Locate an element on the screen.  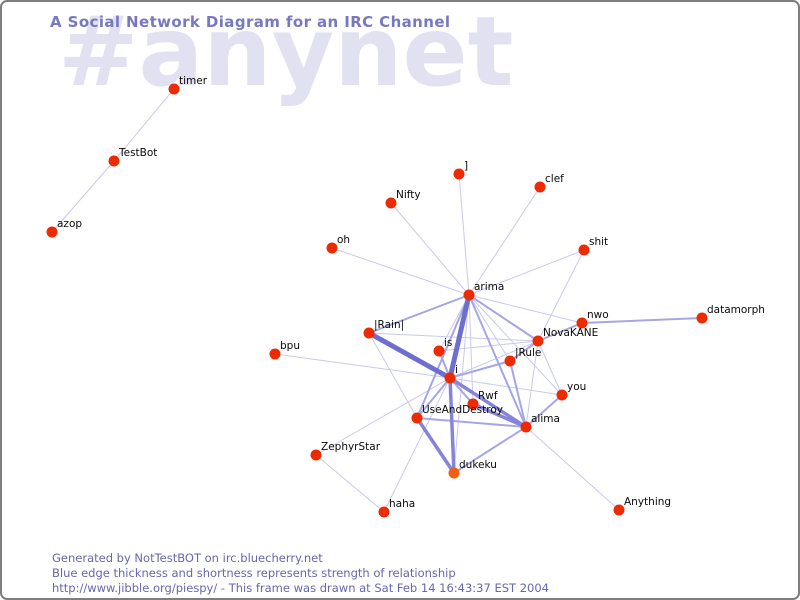
node-label: dukeku is located at coordinates (478, 465).